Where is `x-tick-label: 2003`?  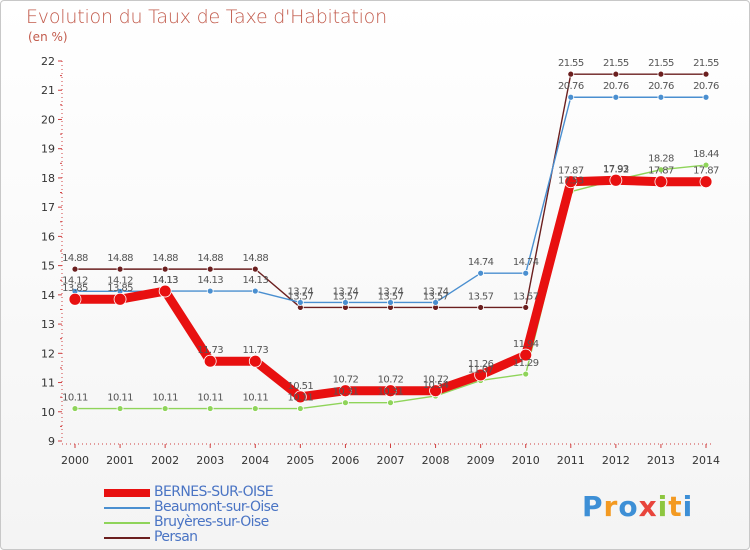
x-tick-label: 2003 is located at coordinates (210, 460).